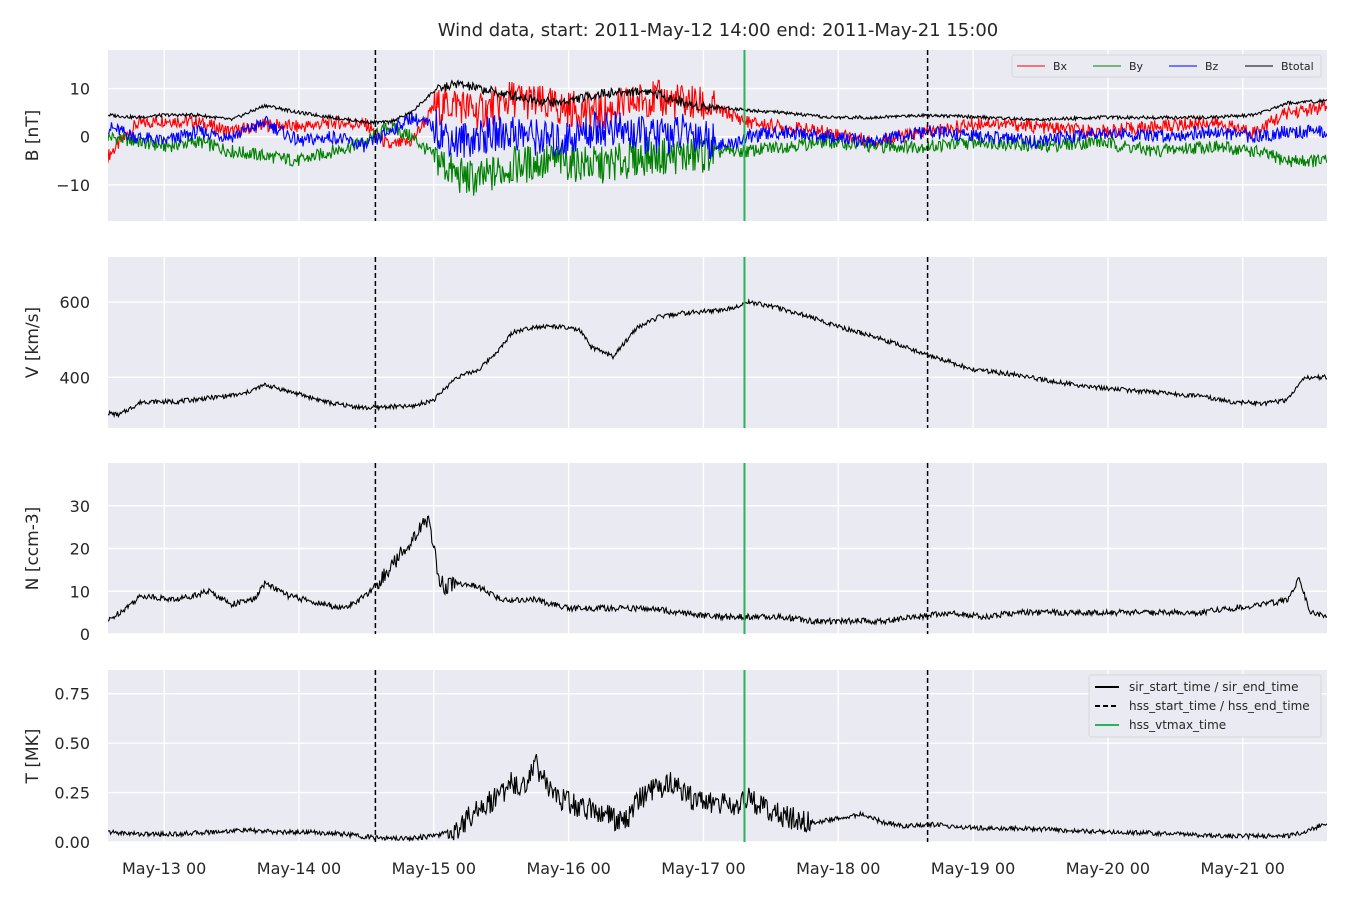 This screenshot has width=1350, height=900. What do you see at coordinates (80, 549) in the screenshot?
I see `y-tick-label: 20` at bounding box center [80, 549].